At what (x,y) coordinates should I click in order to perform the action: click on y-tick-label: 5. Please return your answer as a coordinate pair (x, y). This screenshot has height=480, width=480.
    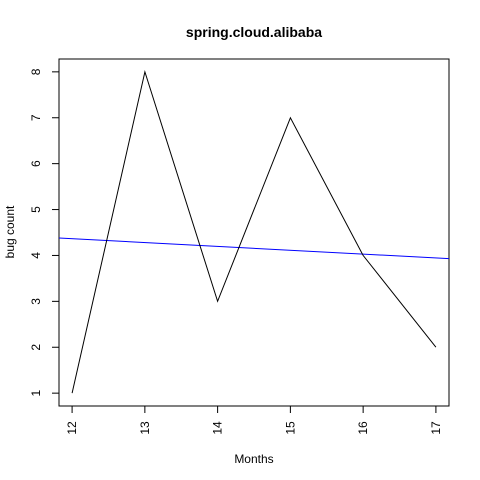
    Looking at the image, I should click on (36, 209).